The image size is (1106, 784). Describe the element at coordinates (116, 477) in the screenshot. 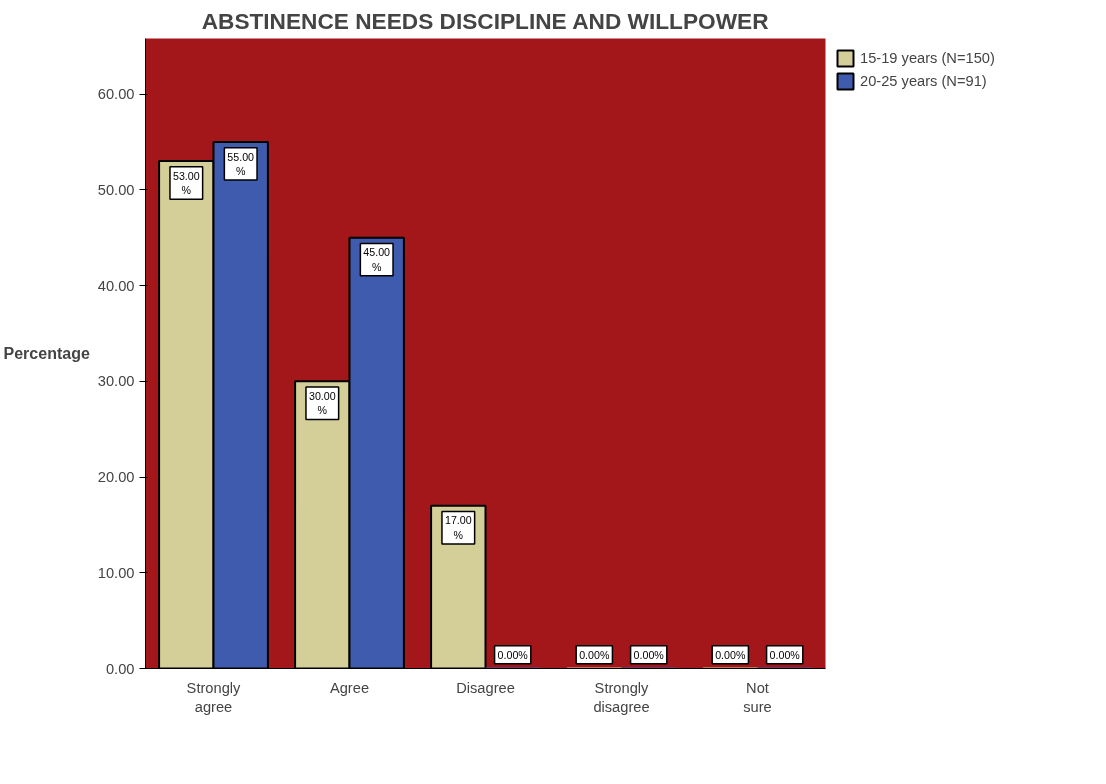

I see `y-tick-label: 20.00` at that location.